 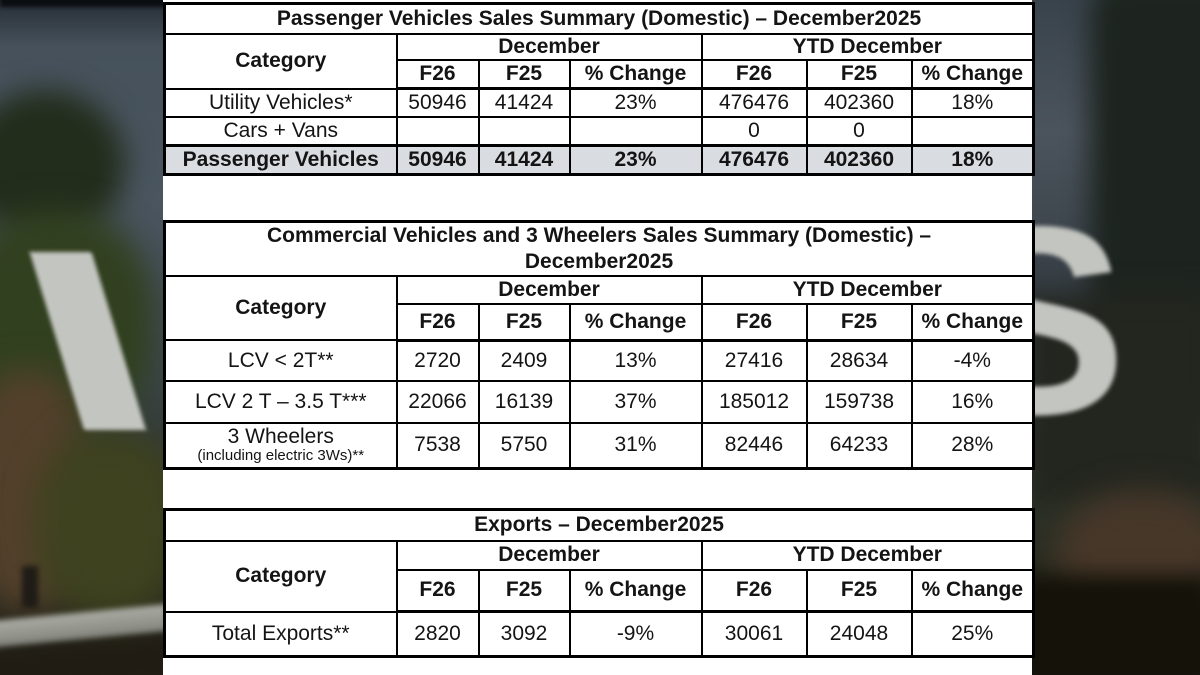 What do you see at coordinates (280, 360) in the screenshot?
I see `category-cell: LCV < 2T**` at bounding box center [280, 360].